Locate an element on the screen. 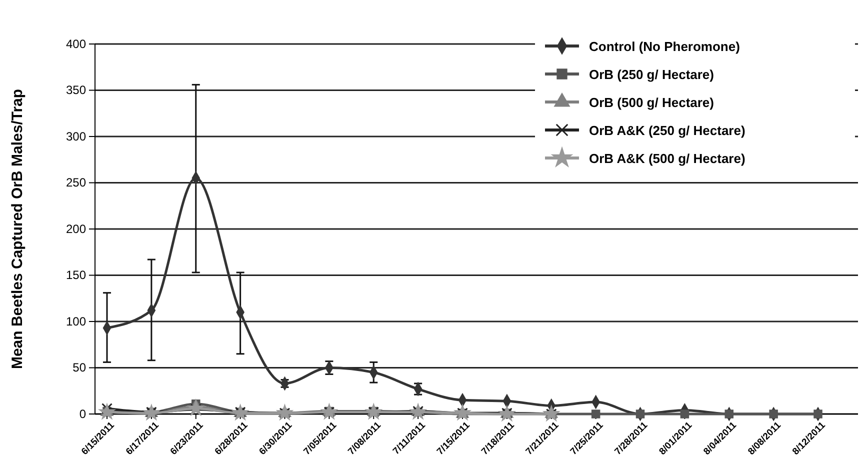 The image size is (860, 473). y-tick-label: 350 is located at coordinates (76, 90).